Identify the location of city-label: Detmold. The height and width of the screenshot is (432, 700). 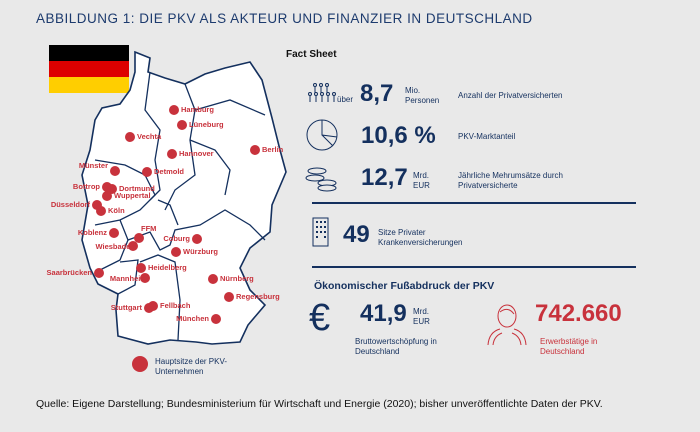
(169, 171).